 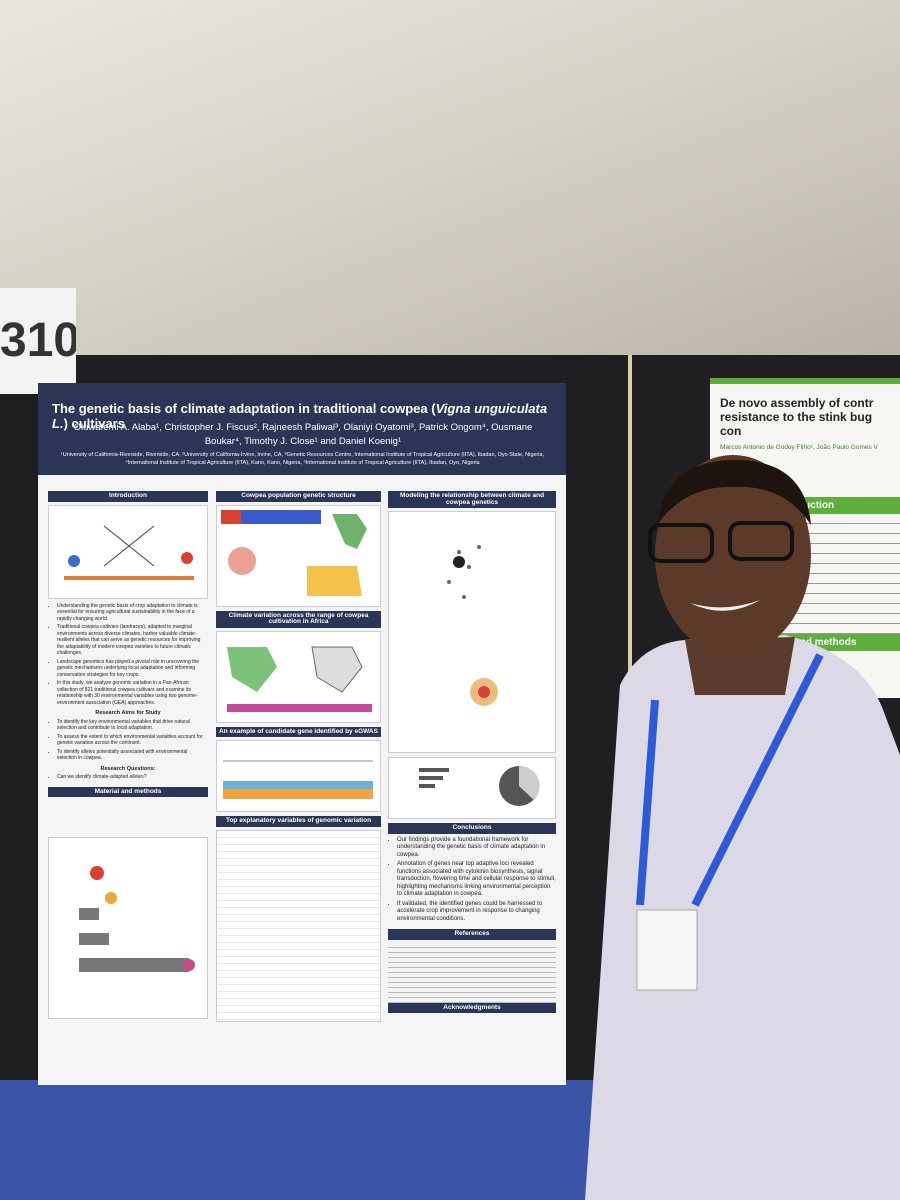 I want to click on methods-chart, so click(x=137, y=919).